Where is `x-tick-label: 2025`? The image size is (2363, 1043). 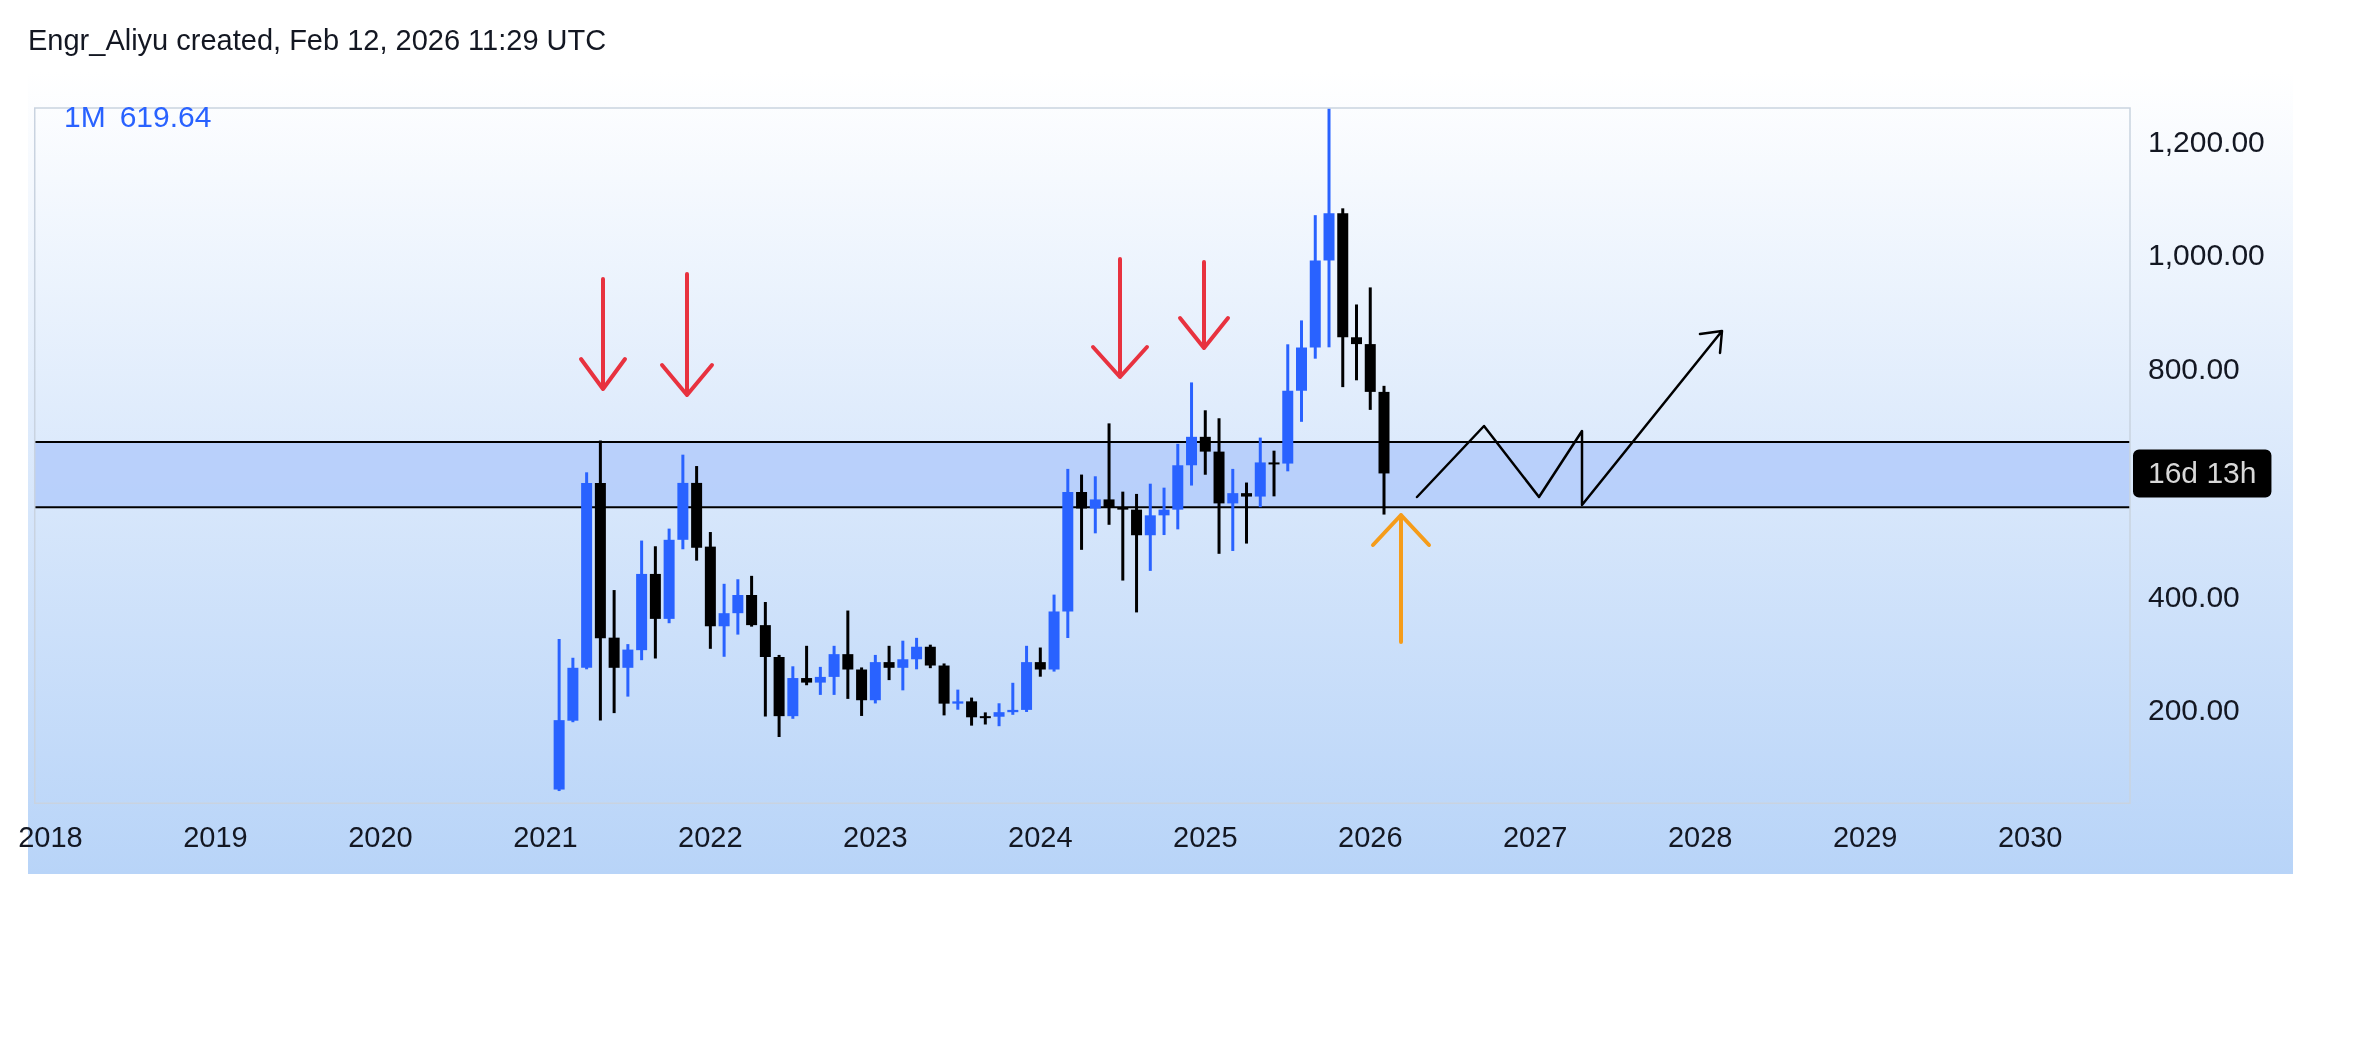
x-tick-label: 2025 is located at coordinates (1205, 836).